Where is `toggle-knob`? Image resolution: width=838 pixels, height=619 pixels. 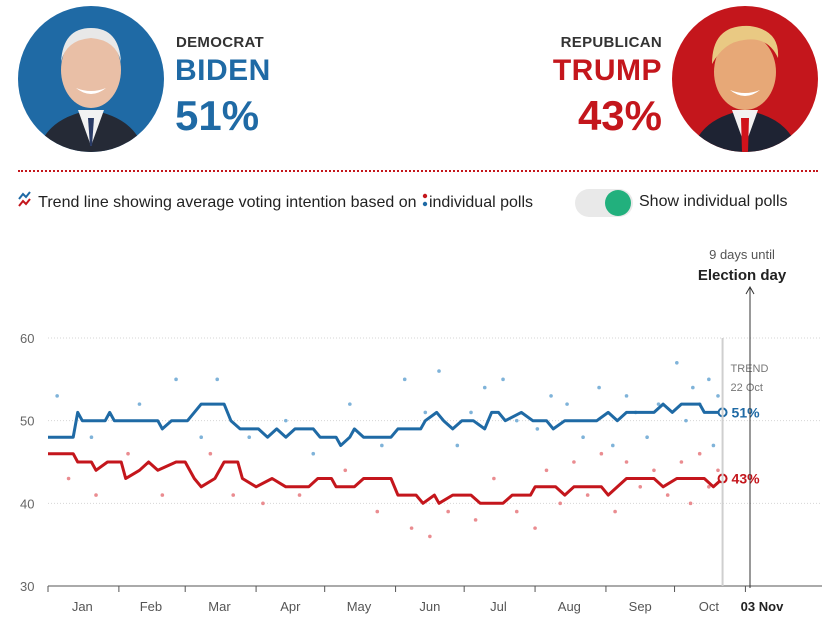
toggle-knob is located at coordinates (618, 203).